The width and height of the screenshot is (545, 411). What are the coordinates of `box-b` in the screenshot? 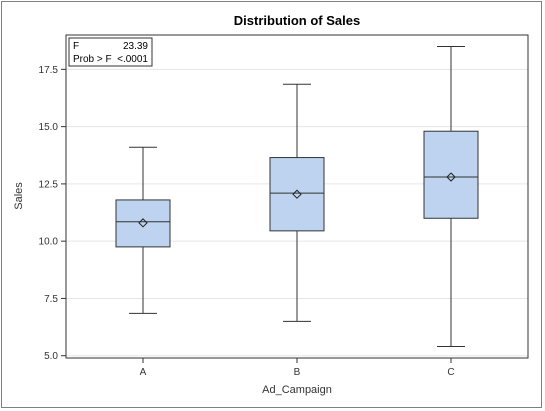 It's located at (297, 202).